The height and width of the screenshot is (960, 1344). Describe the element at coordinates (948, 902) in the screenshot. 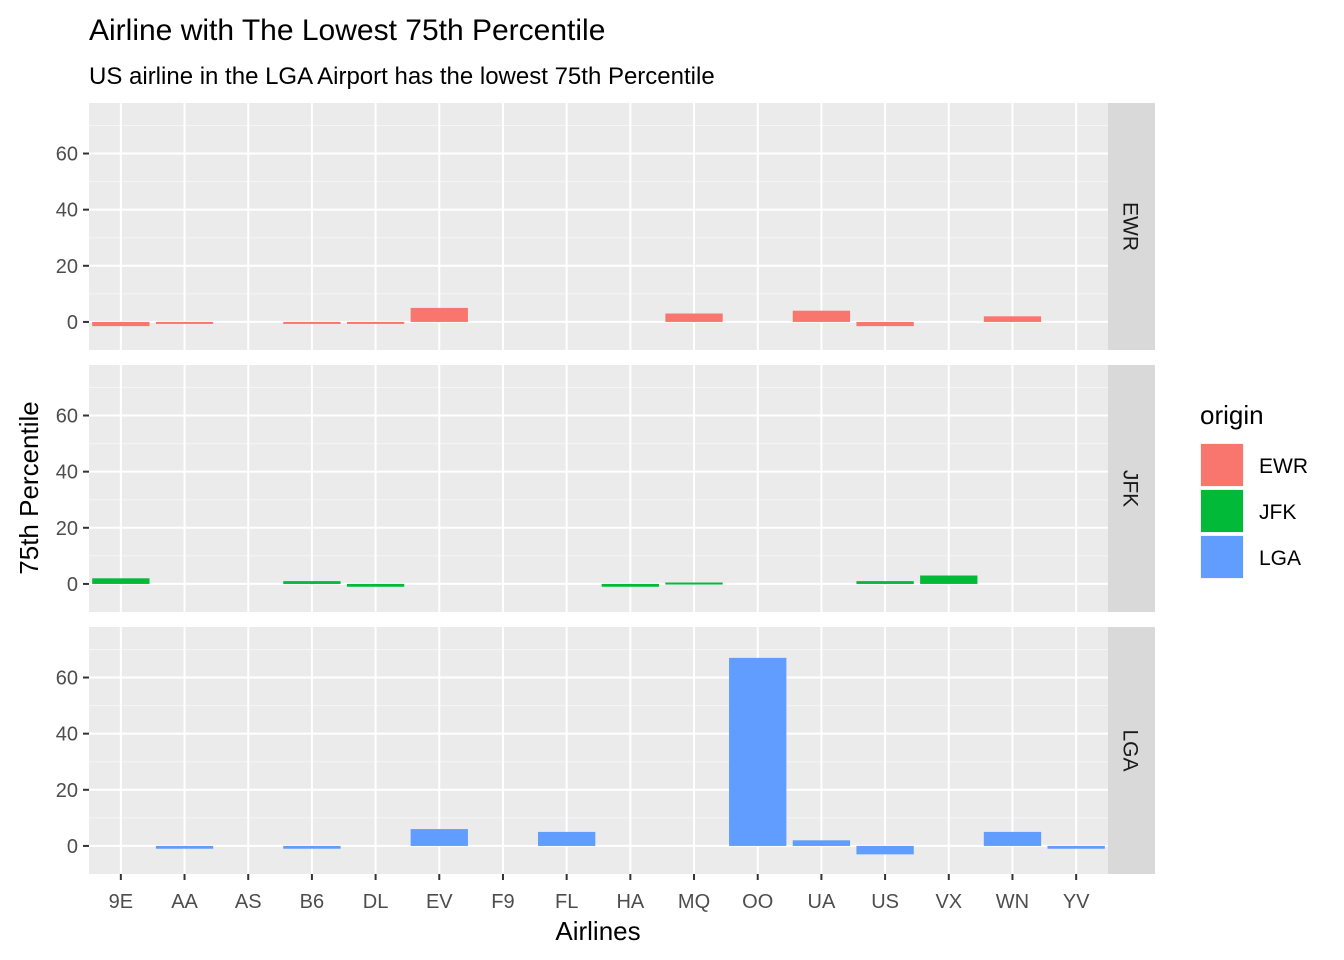

I see `x-tick-label: VX` at that location.